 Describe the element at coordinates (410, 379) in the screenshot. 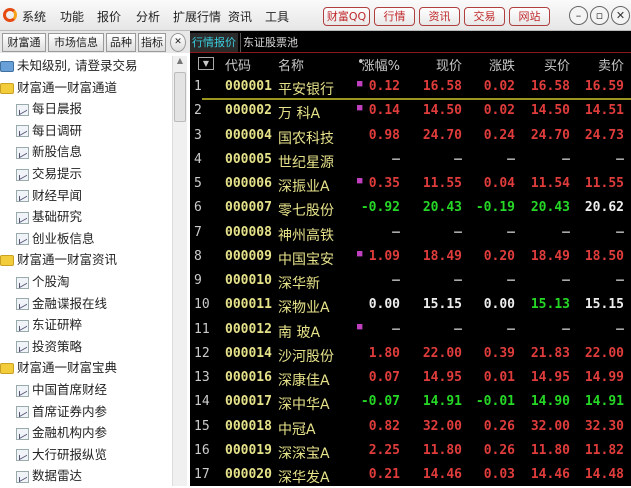

I see `table-row: 13 000016 深康佳A 0.07 14.95 0.01 14.95 14.99` at that location.